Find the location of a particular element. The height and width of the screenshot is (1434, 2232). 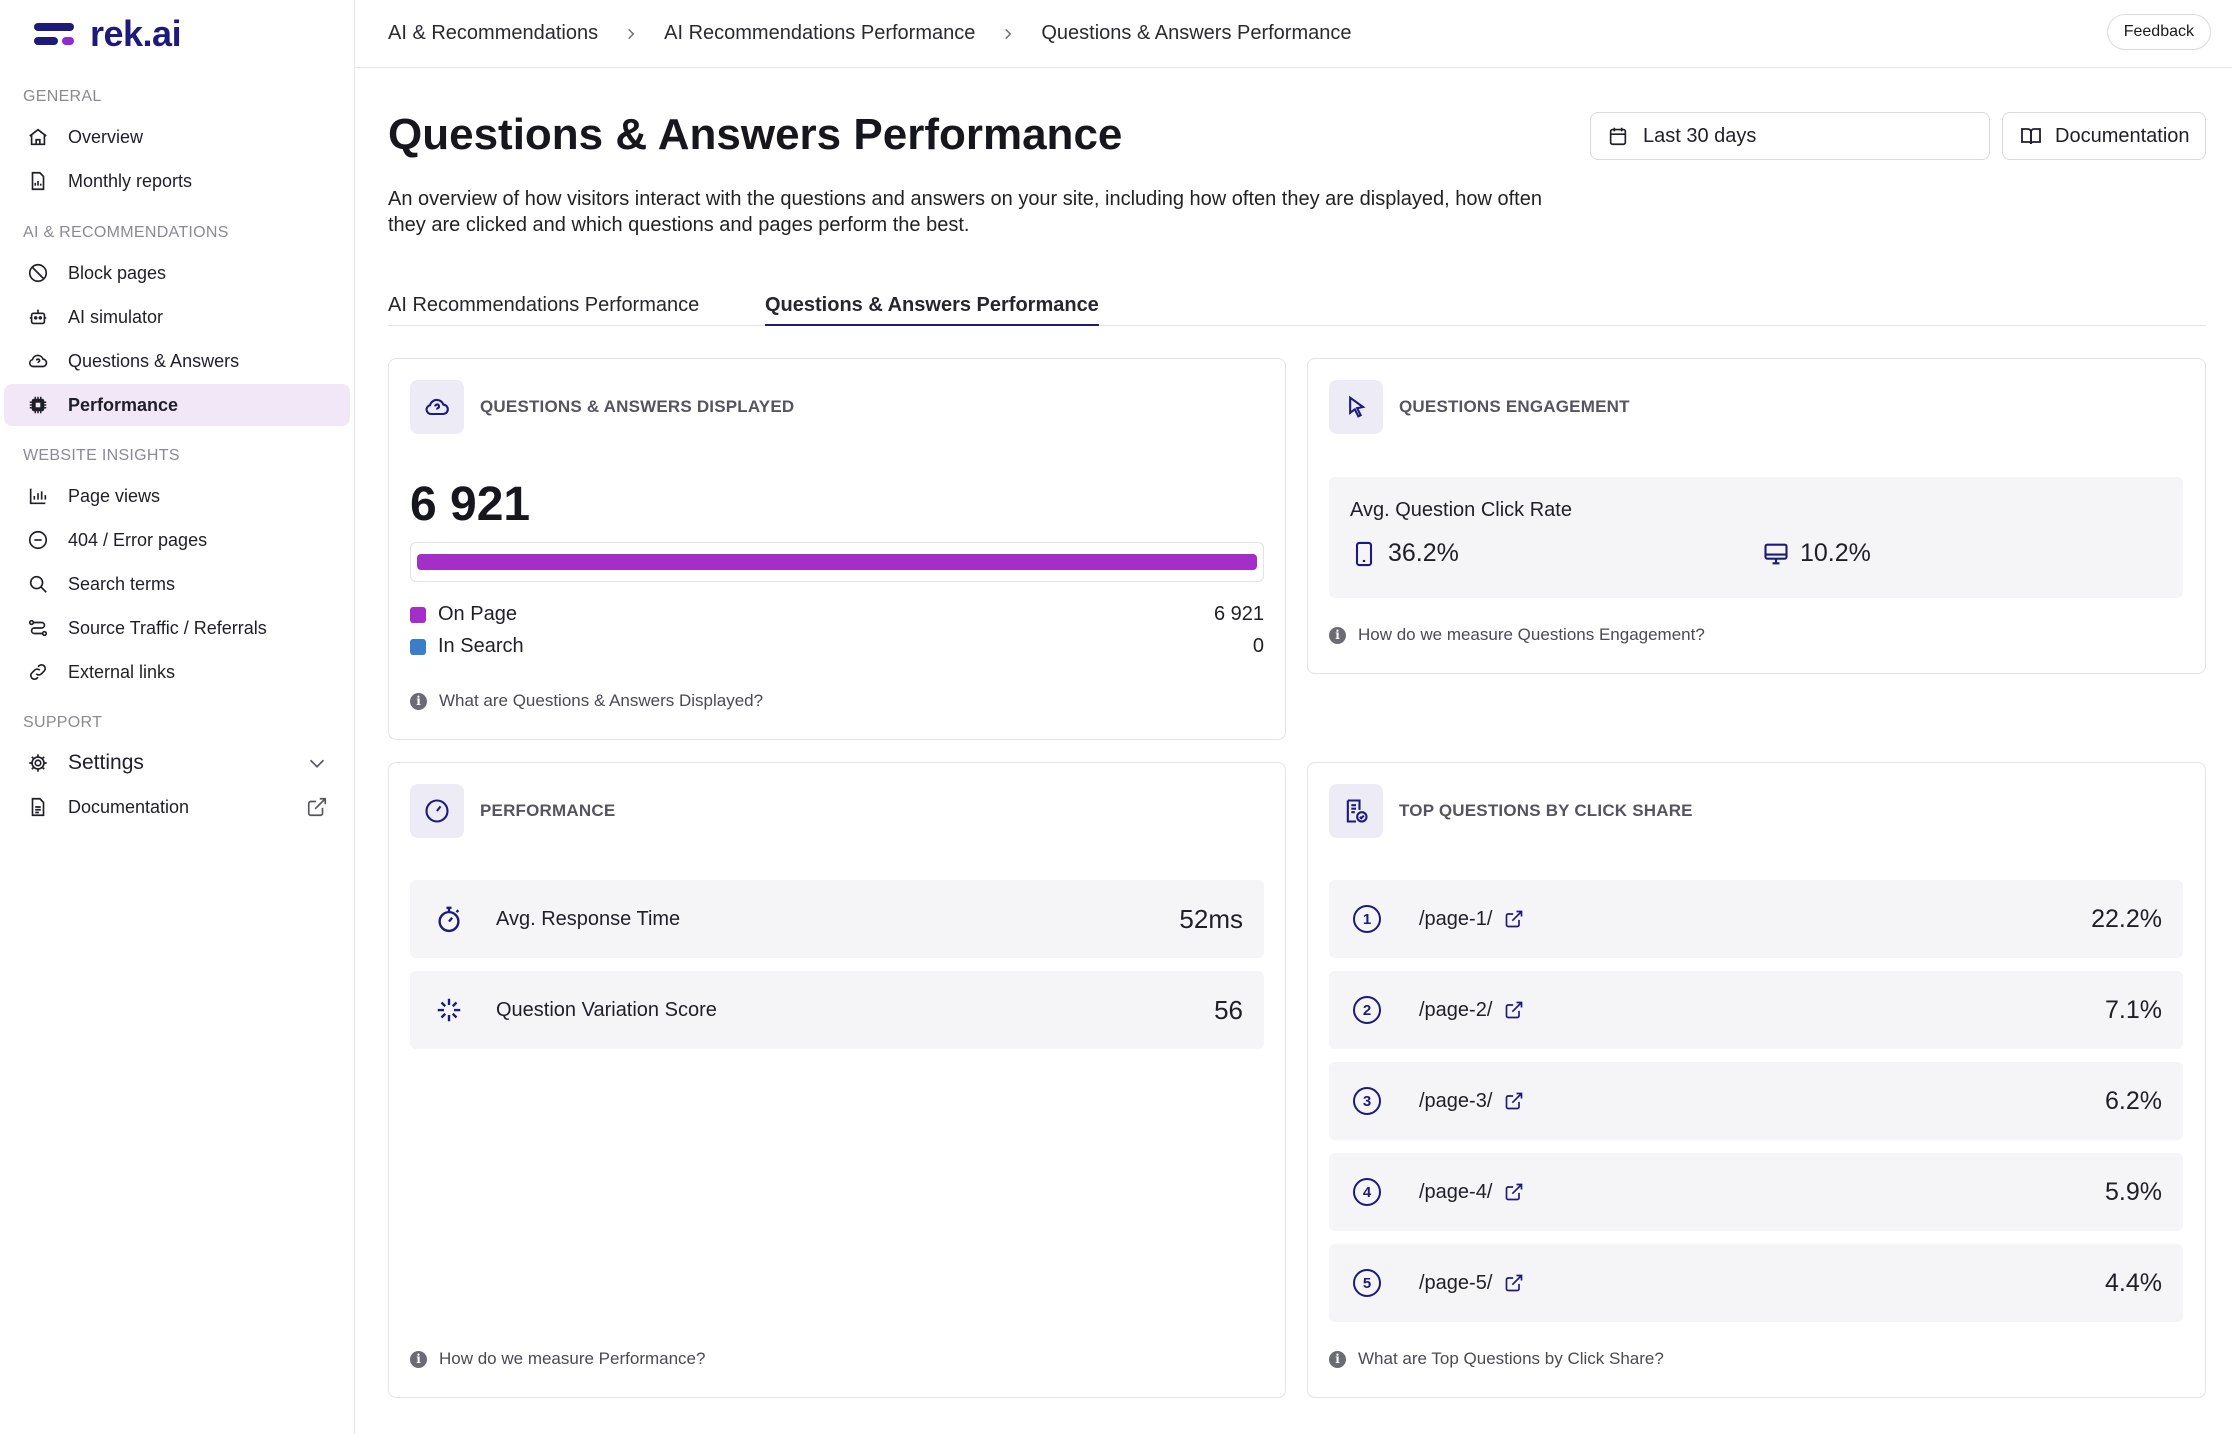

sidebar-item-monthly-reports: Monthly reports is located at coordinates (177, 181).